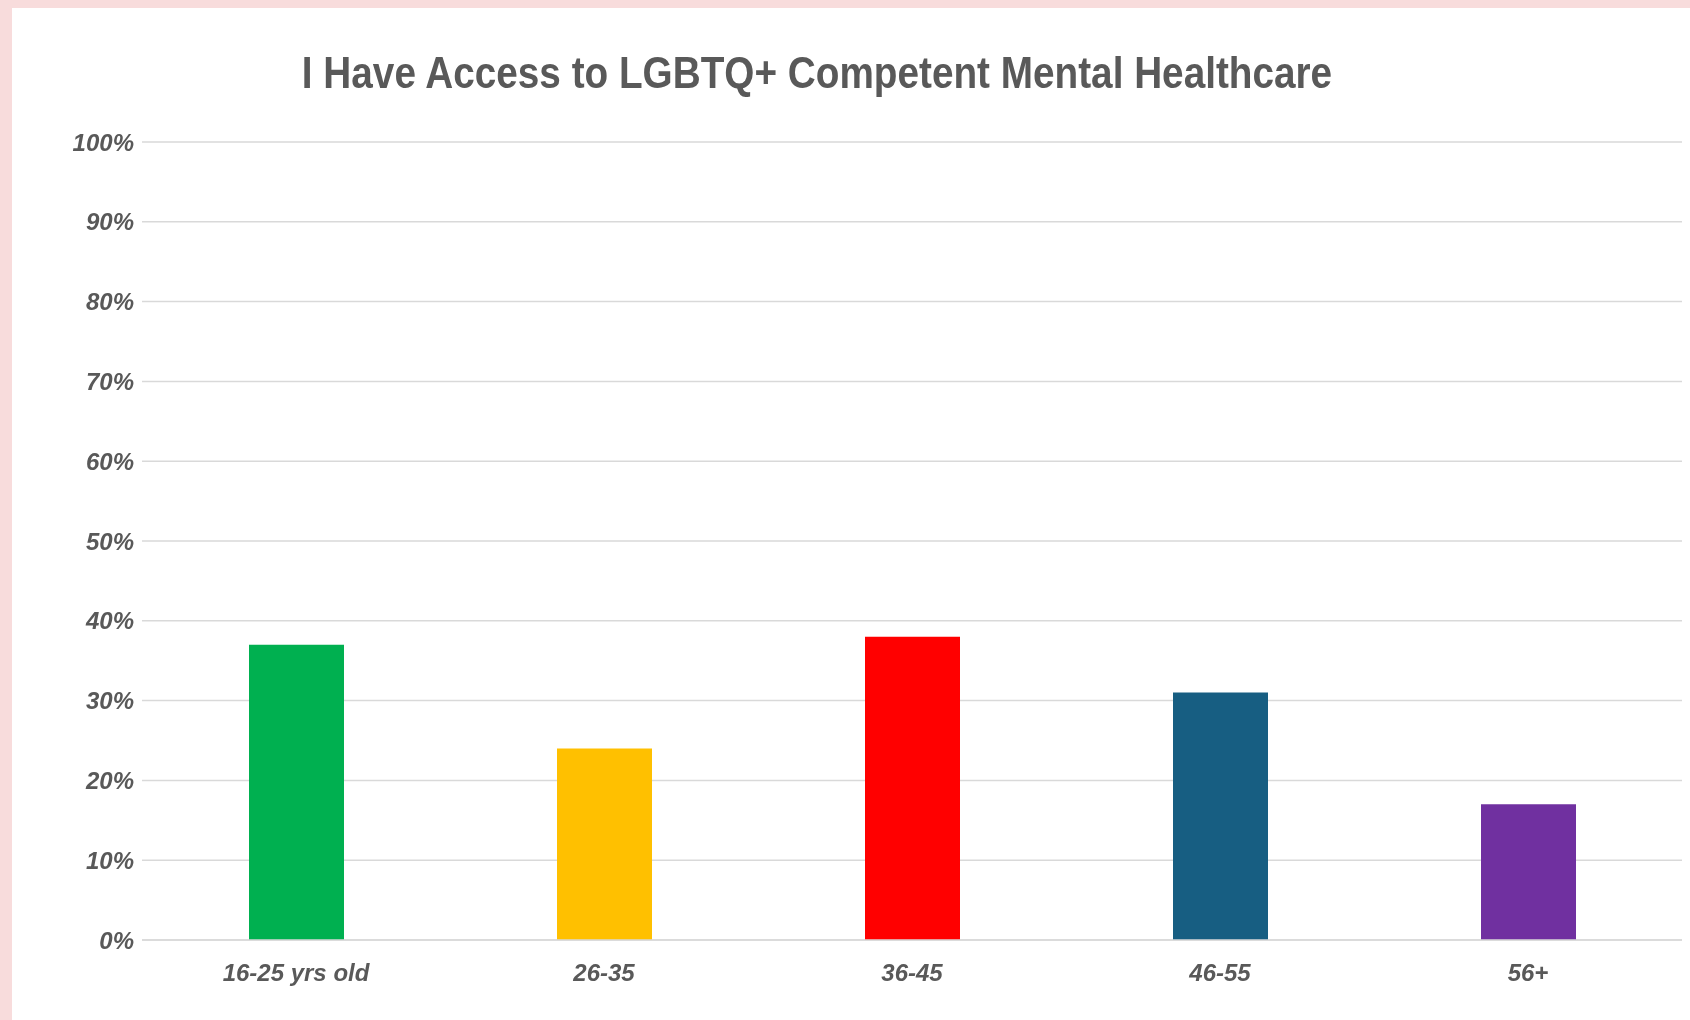  What do you see at coordinates (109, 701) in the screenshot?
I see `y-tick-label: 30%` at bounding box center [109, 701].